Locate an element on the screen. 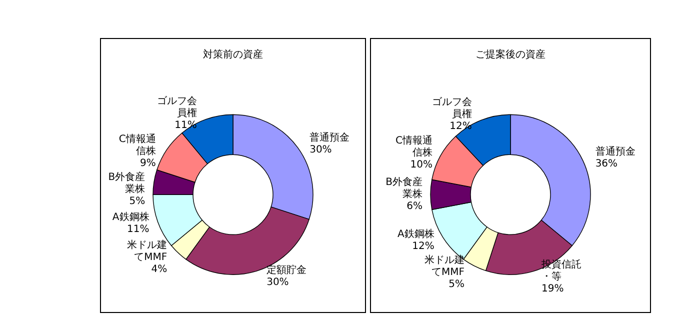 This screenshot has width=675, height=316. data-label: 4% is located at coordinates (159, 269).